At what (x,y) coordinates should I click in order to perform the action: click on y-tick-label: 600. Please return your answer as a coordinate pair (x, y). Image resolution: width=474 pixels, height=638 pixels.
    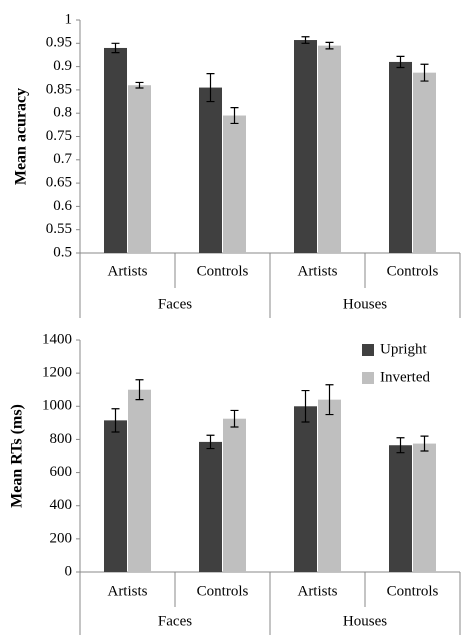
    Looking at the image, I should click on (61, 472).